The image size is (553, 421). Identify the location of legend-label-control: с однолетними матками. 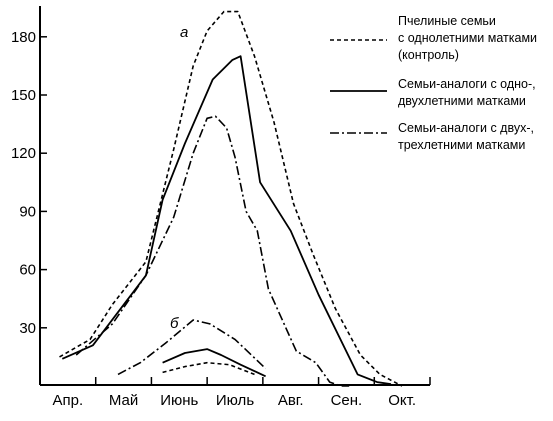
(467, 38).